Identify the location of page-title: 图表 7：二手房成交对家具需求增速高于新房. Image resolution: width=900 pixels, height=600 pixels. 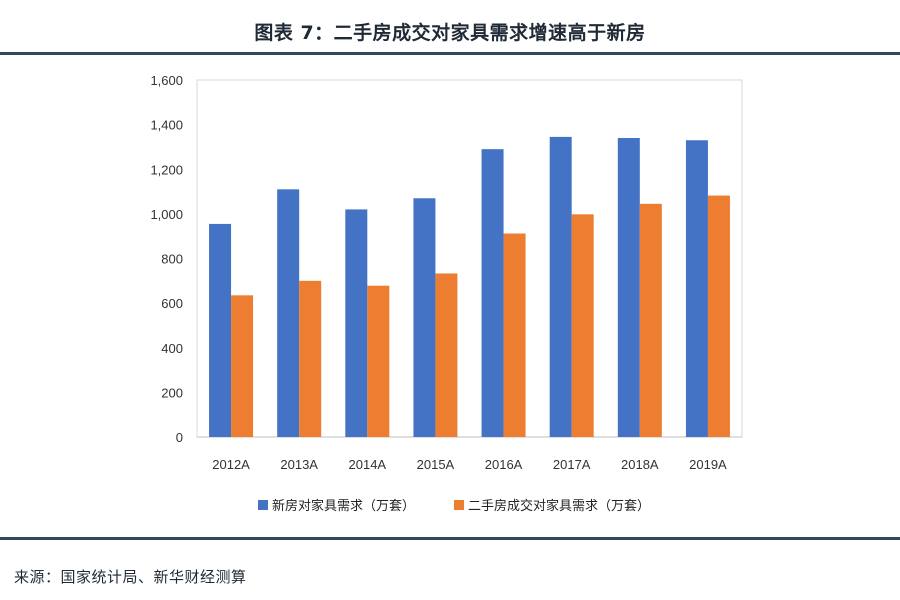
(450, 33).